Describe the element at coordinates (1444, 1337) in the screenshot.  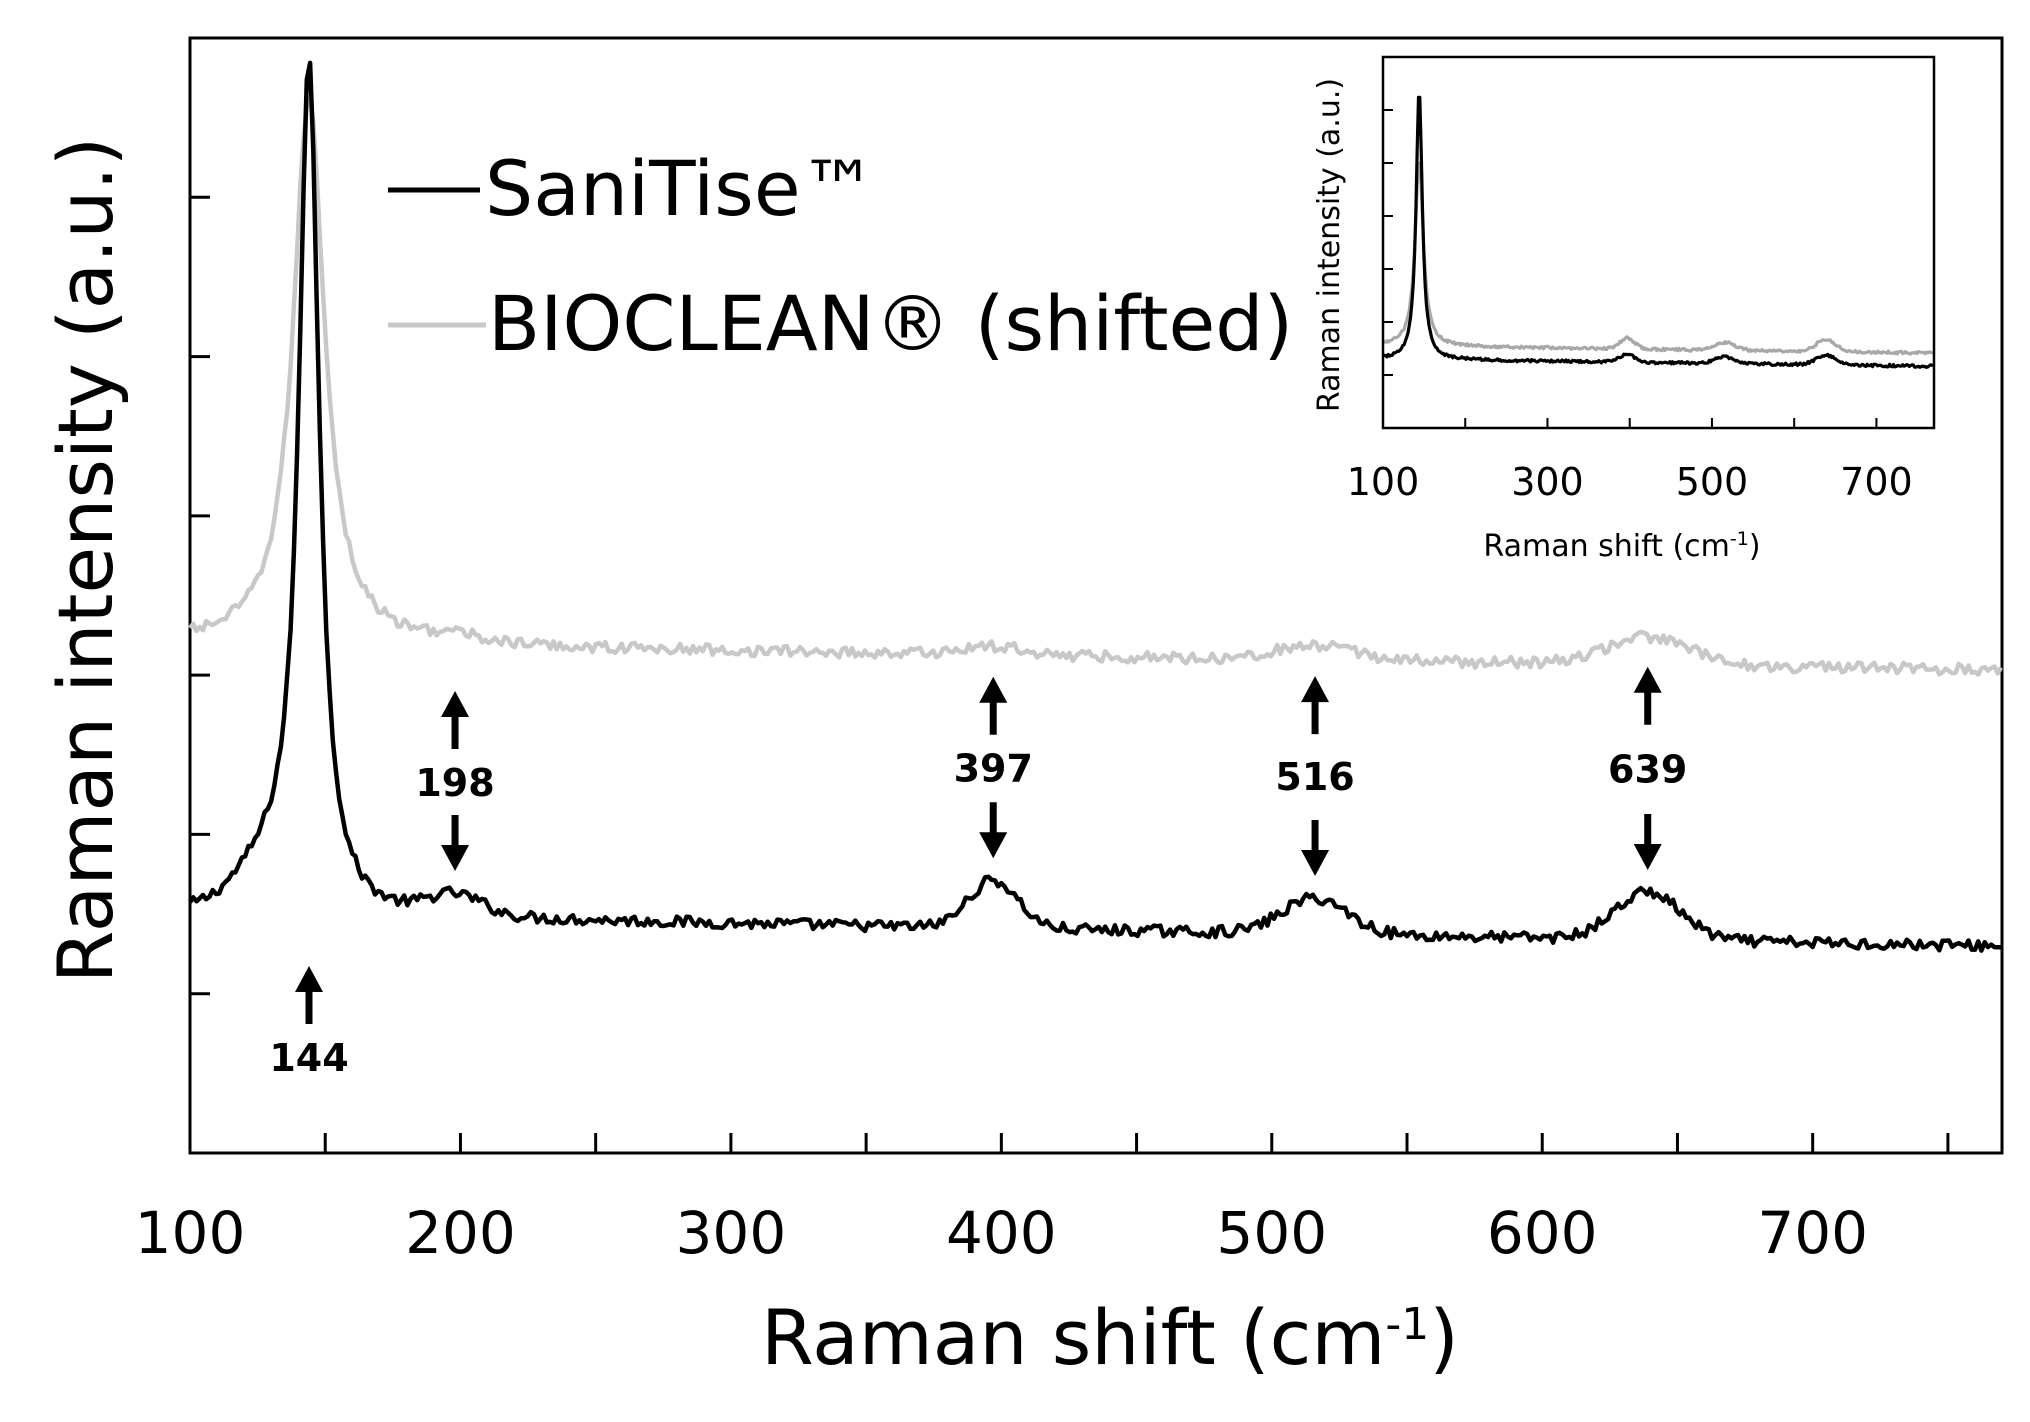
I see `x-axis-title-close: )` at that location.